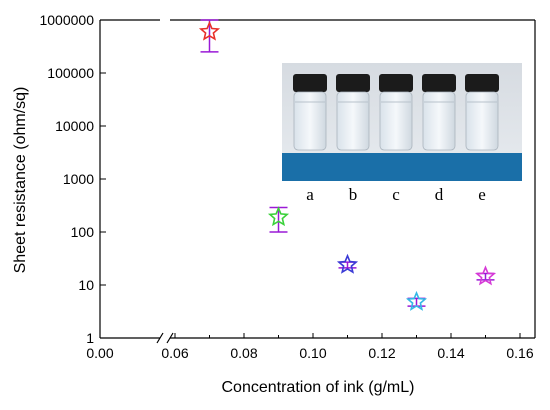  What do you see at coordinates (86, 285) in the screenshot?
I see `y-tick-label: 10` at bounding box center [86, 285].